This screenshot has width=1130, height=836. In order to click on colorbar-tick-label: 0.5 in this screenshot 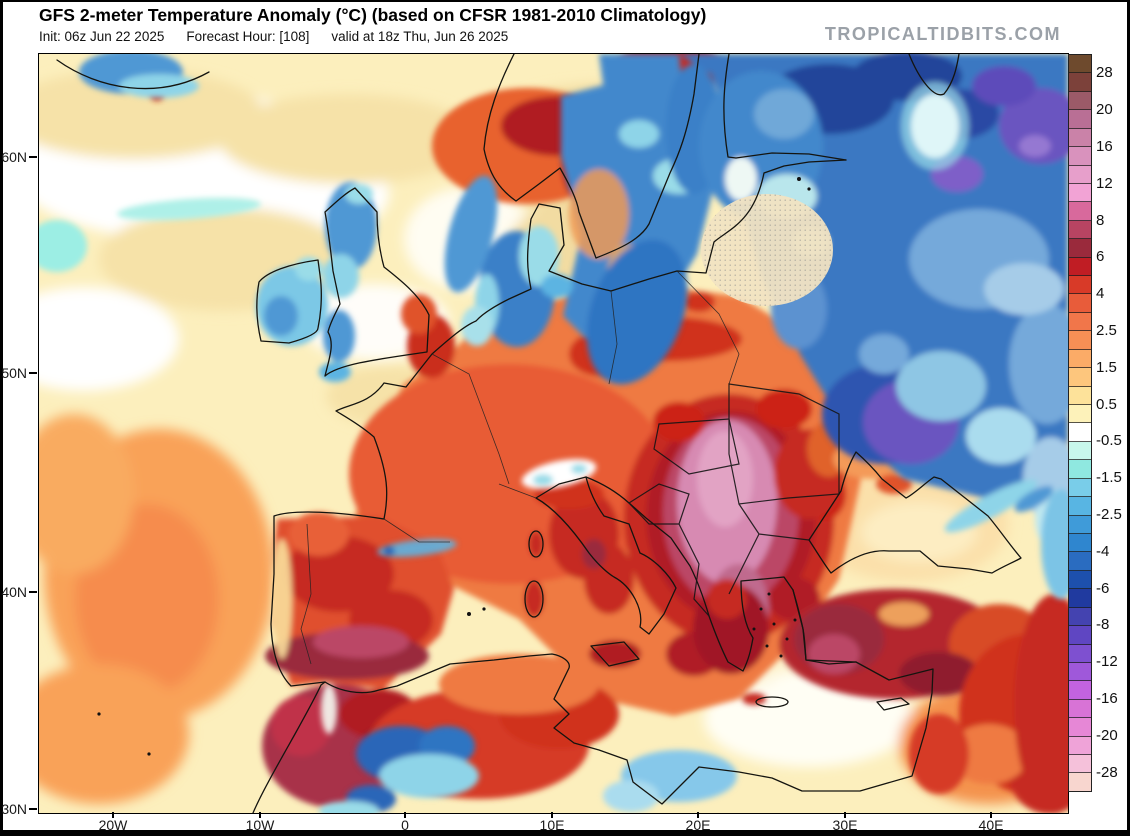, I will do `click(1106, 404)`.